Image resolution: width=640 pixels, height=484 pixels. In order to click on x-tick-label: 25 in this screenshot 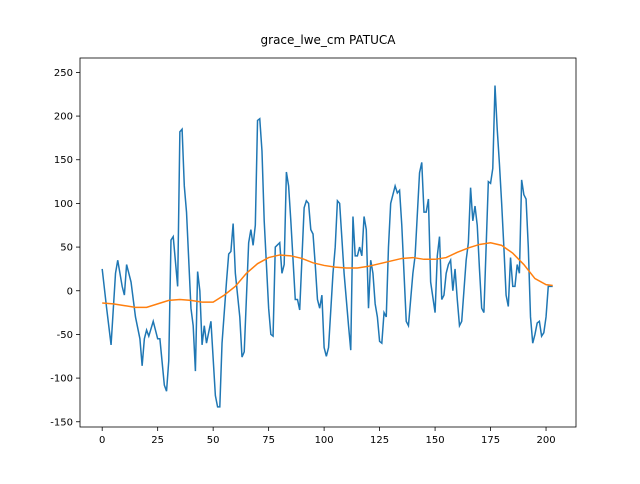, I will do `click(157, 440)`.